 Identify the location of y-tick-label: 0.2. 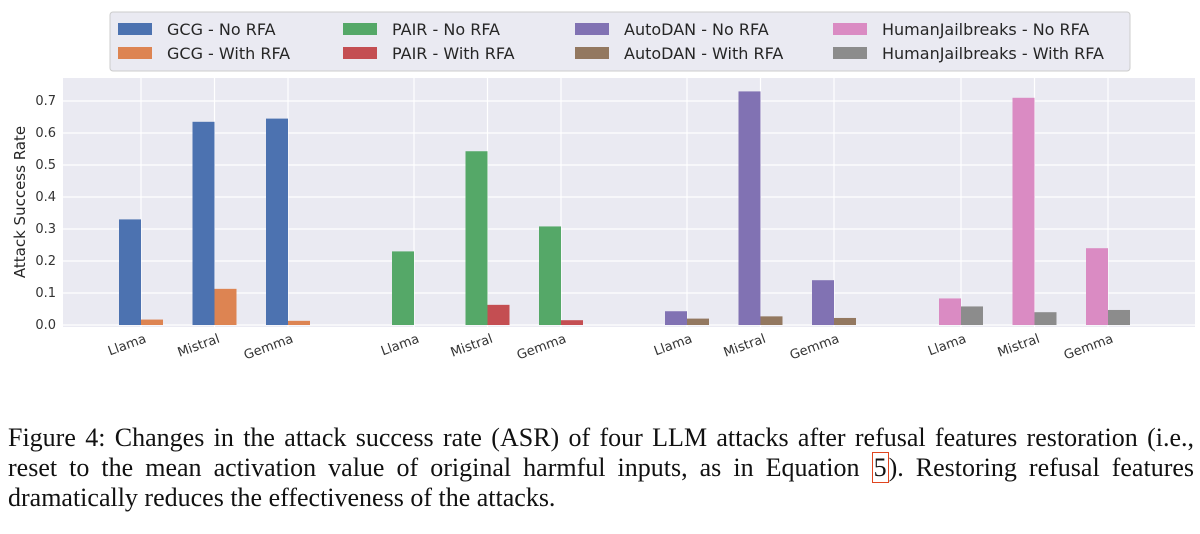
(45, 261).